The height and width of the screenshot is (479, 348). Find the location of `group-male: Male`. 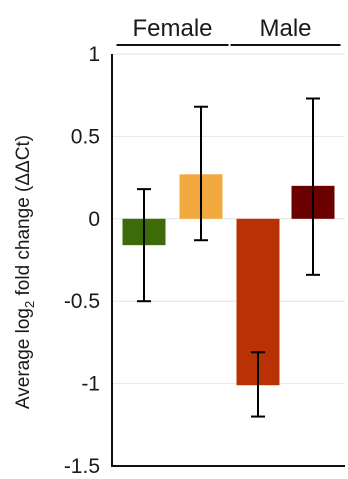

group-male: Male is located at coordinates (285, 30).